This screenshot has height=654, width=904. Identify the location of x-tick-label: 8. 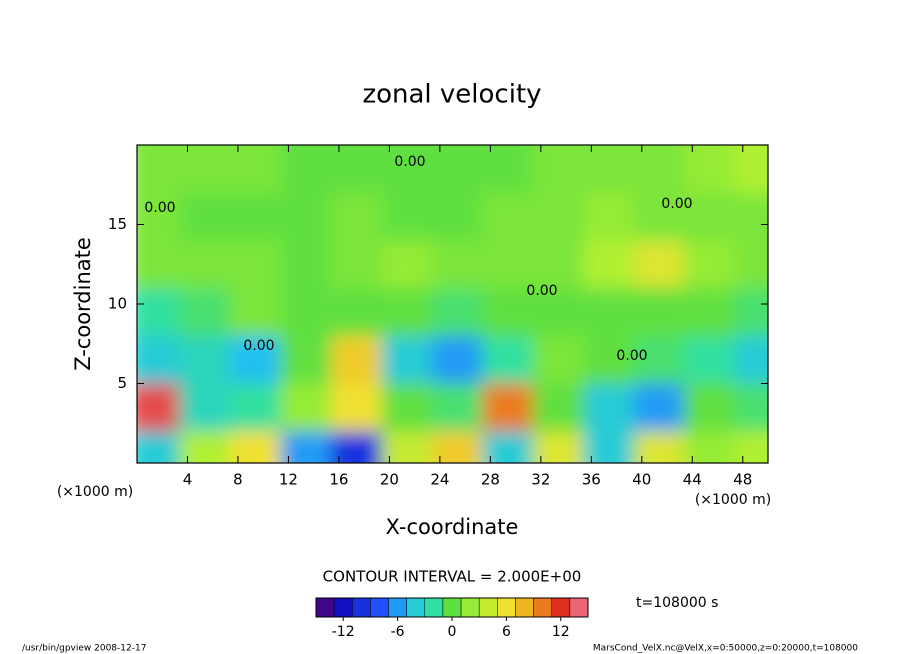
(238, 480).